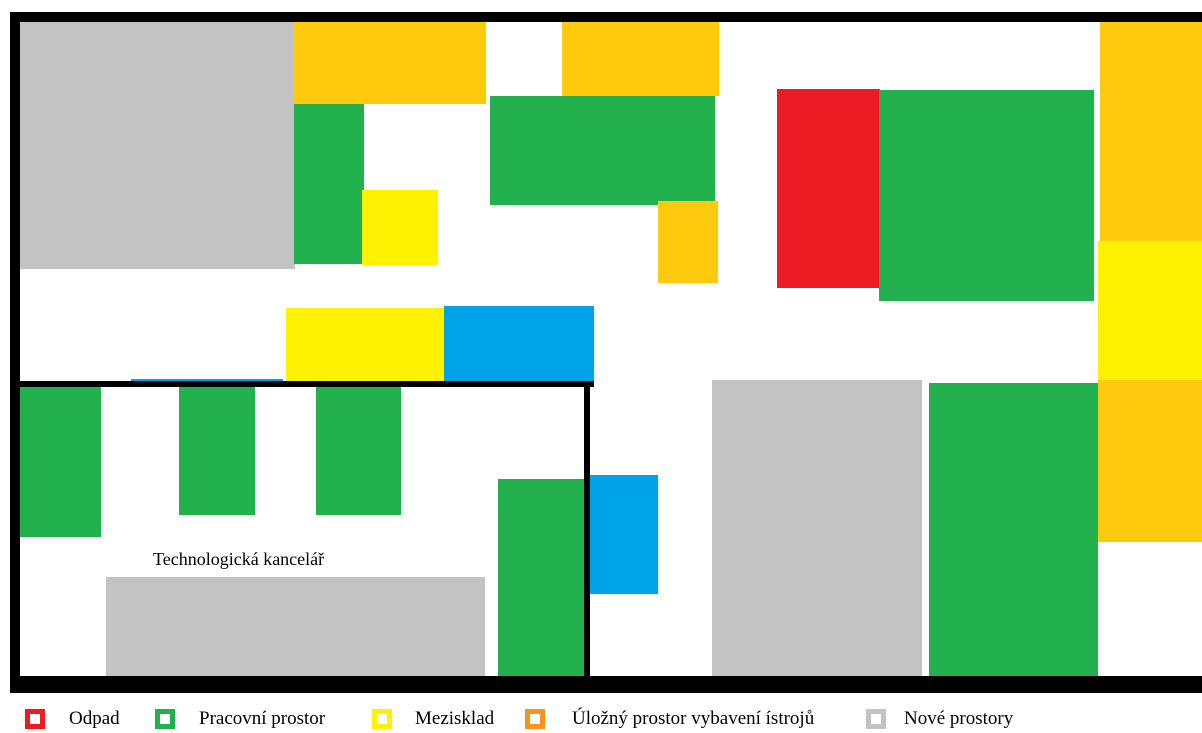  I want to click on office-wall-right, so click(587, 529).